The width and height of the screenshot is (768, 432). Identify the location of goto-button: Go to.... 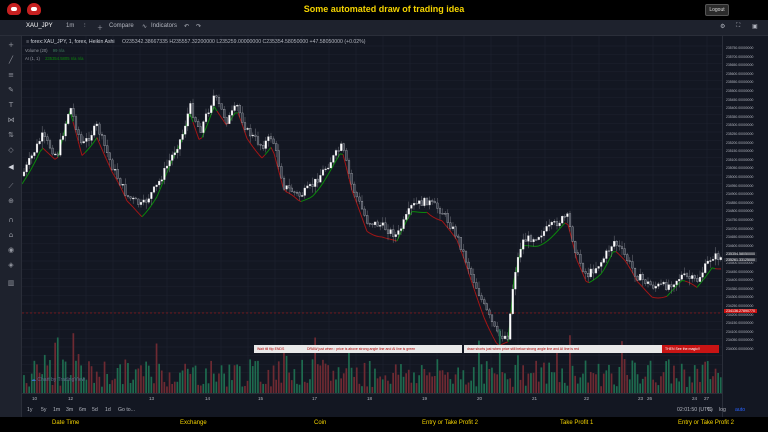
(127, 410).